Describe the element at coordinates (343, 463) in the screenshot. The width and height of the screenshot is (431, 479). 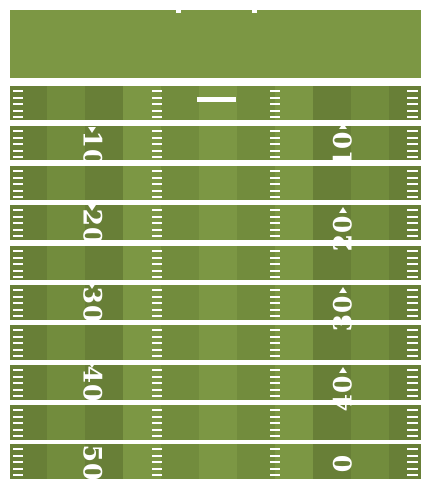
I see `yard-number-right: 0` at that location.